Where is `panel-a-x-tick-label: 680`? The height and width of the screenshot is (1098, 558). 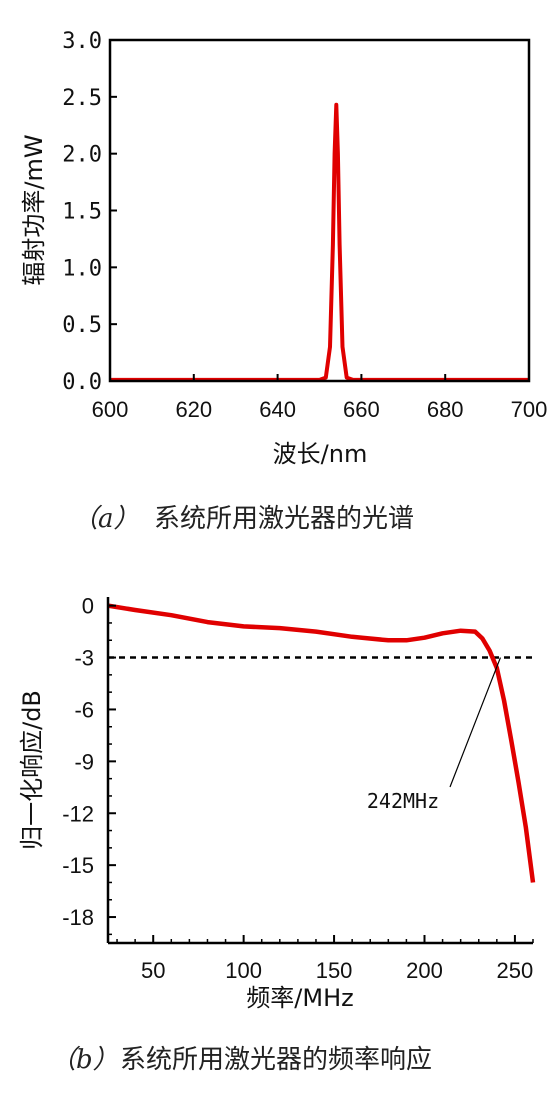 panel-a-x-tick-label: 680 is located at coordinates (445, 409).